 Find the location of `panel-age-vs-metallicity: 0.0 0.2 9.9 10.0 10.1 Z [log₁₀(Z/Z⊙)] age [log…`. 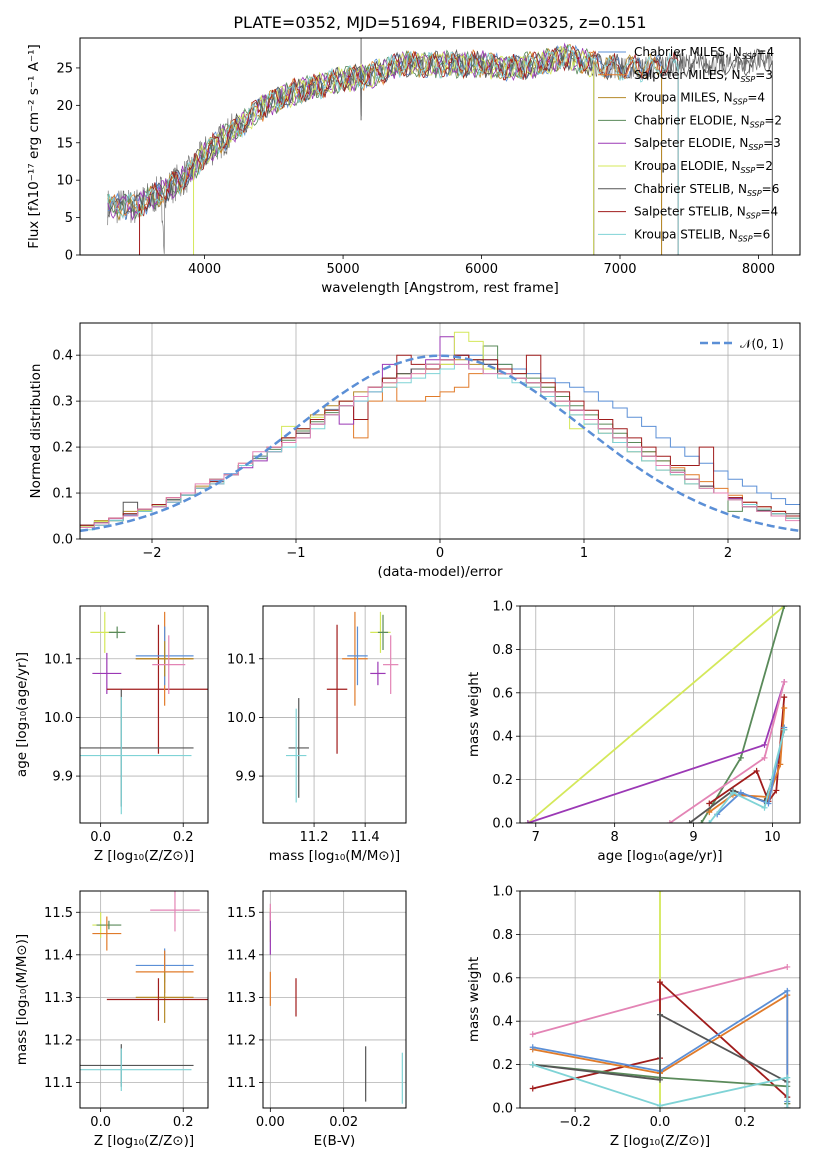

panel-age-vs-metallicity: 0.0 0.2 9.9 10.0 10.1 Z [log₁₀(Z/Z⊙)] age [log… is located at coordinates (111, 734).